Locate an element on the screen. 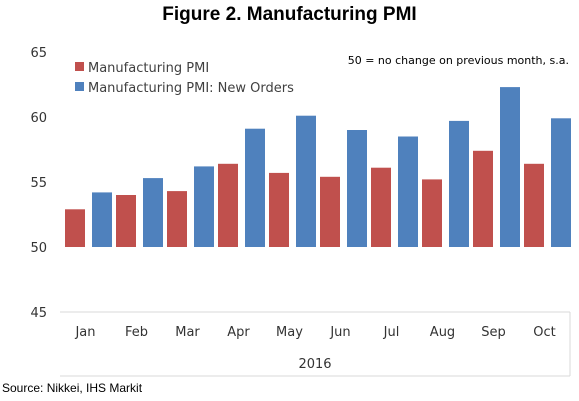 Image resolution: width=579 pixels, height=401 pixels. y-tick-label: 55 is located at coordinates (38, 183).